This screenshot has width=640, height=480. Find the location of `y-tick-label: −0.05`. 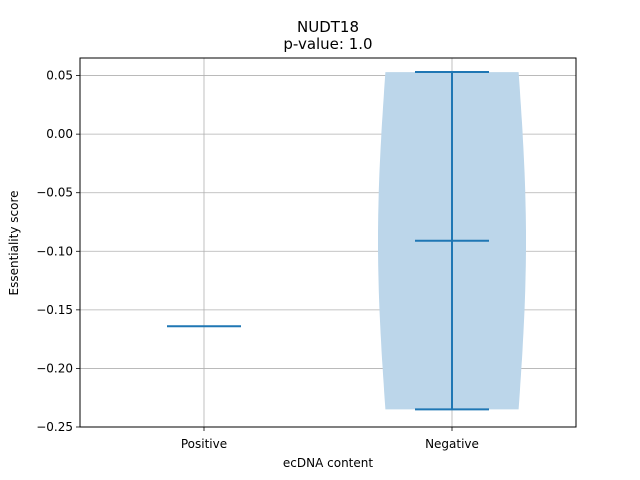

y-tick-label: −0.05 is located at coordinates (54, 193).